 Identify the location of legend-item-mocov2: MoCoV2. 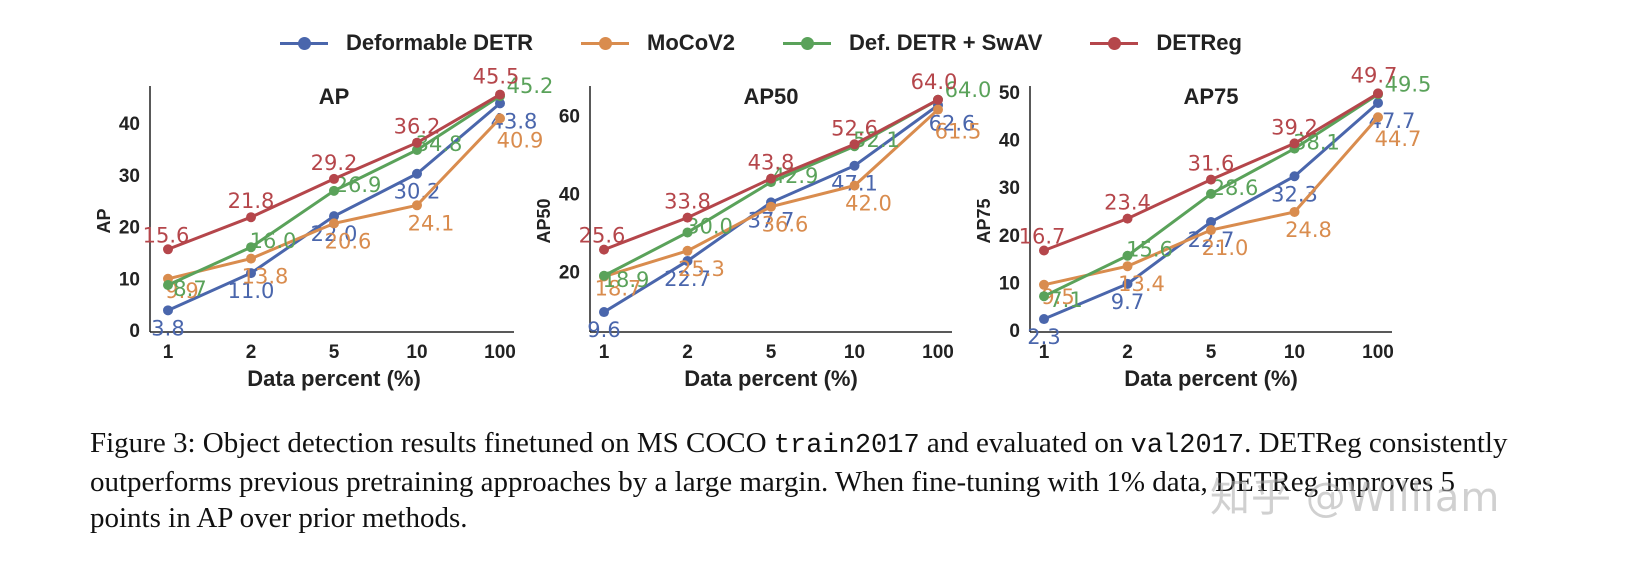
(658, 43).